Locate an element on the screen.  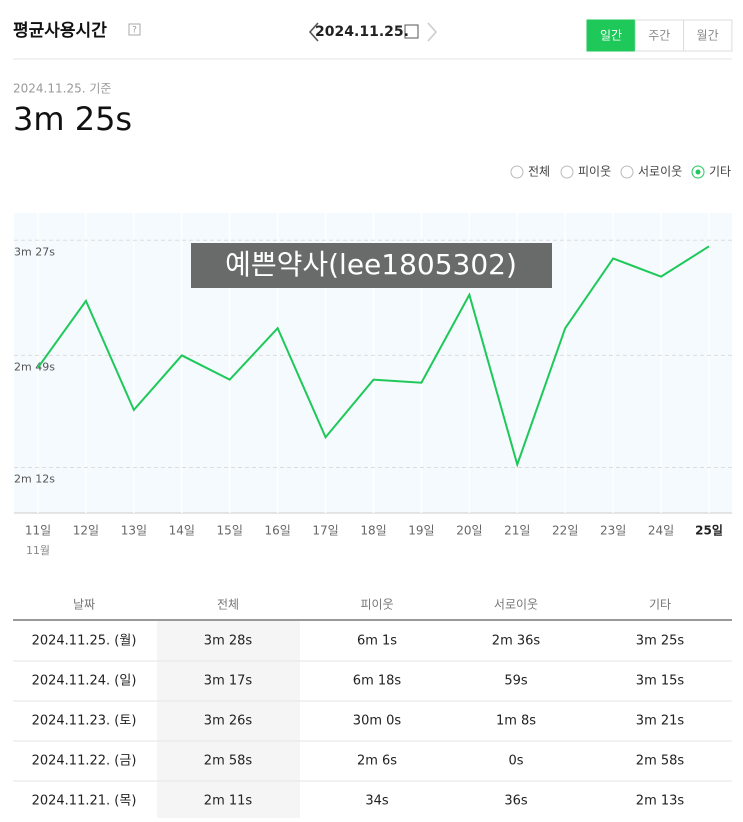
table-cell: 34s is located at coordinates (377, 801).